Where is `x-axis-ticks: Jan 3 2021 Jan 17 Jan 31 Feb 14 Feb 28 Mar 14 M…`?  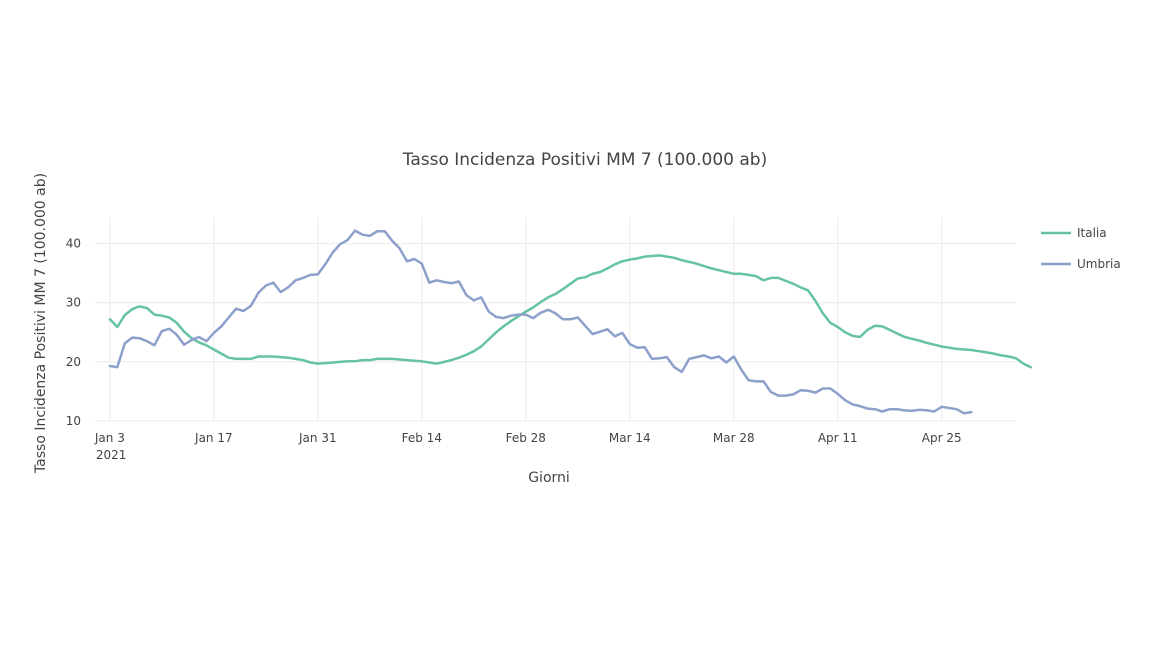
x-axis-ticks: Jan 3 2021 Jan 17 Jan 31 Feb 14 Feb 28 Mar 14 M… is located at coordinates (528, 446).